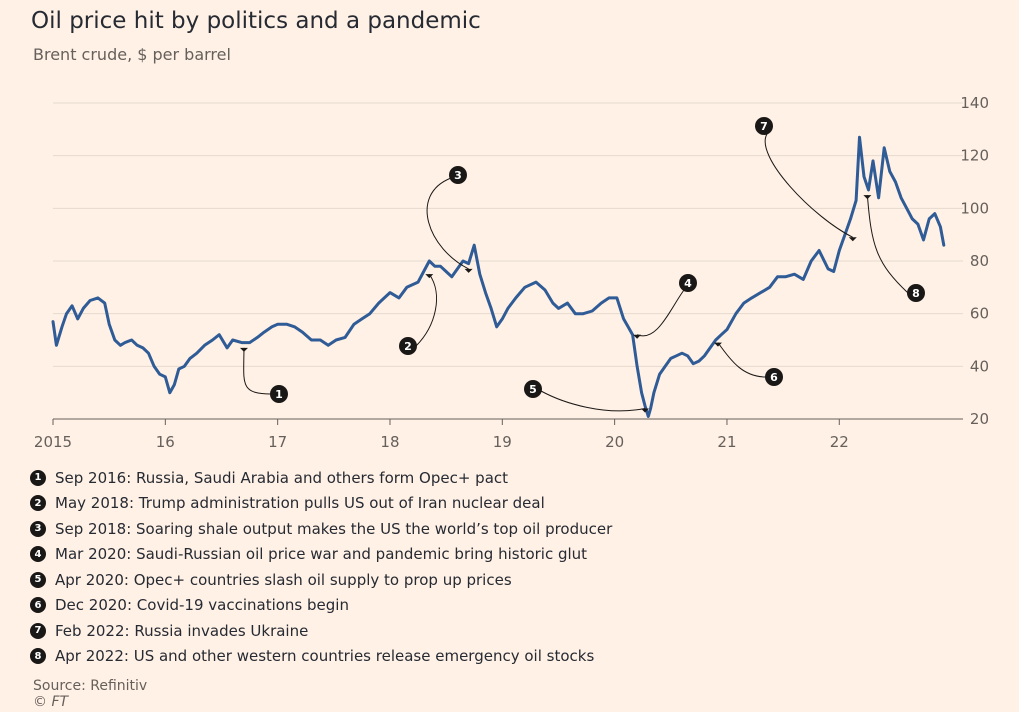 The height and width of the screenshot is (712, 1019). I want to click on annotation-marker-number: 7, so click(764, 126).